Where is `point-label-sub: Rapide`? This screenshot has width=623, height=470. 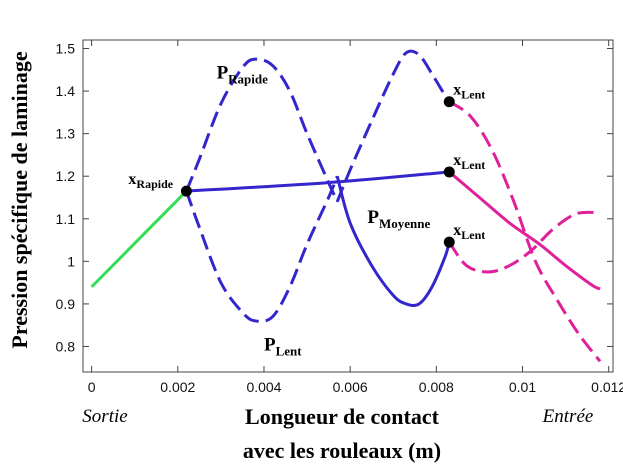 point-label-sub: Rapide is located at coordinates (154, 184).